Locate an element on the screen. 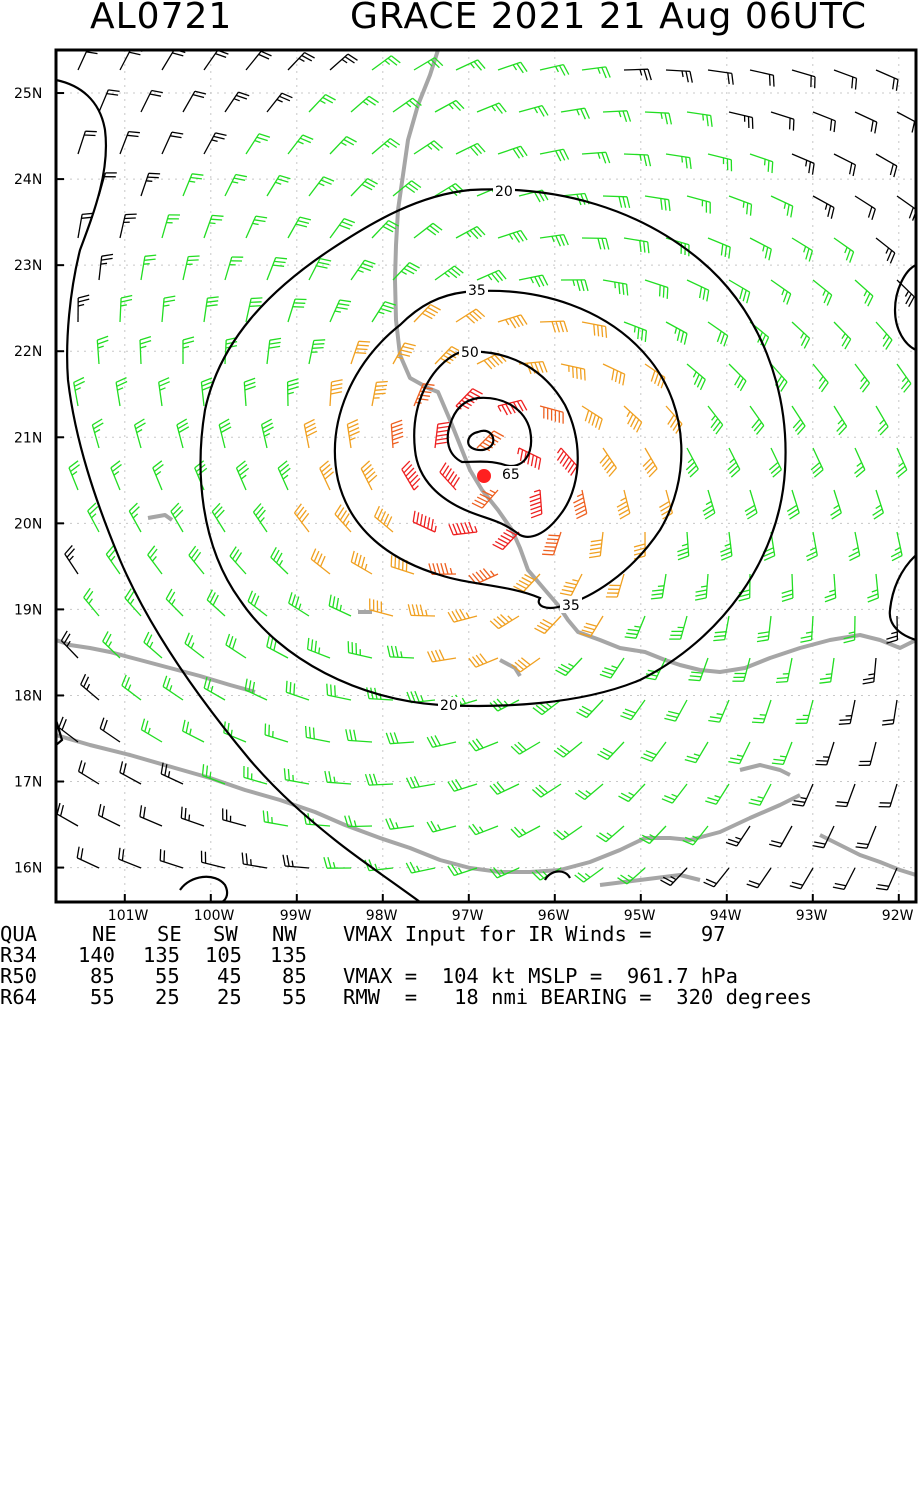  r64-se: 25 is located at coordinates (167, 997).